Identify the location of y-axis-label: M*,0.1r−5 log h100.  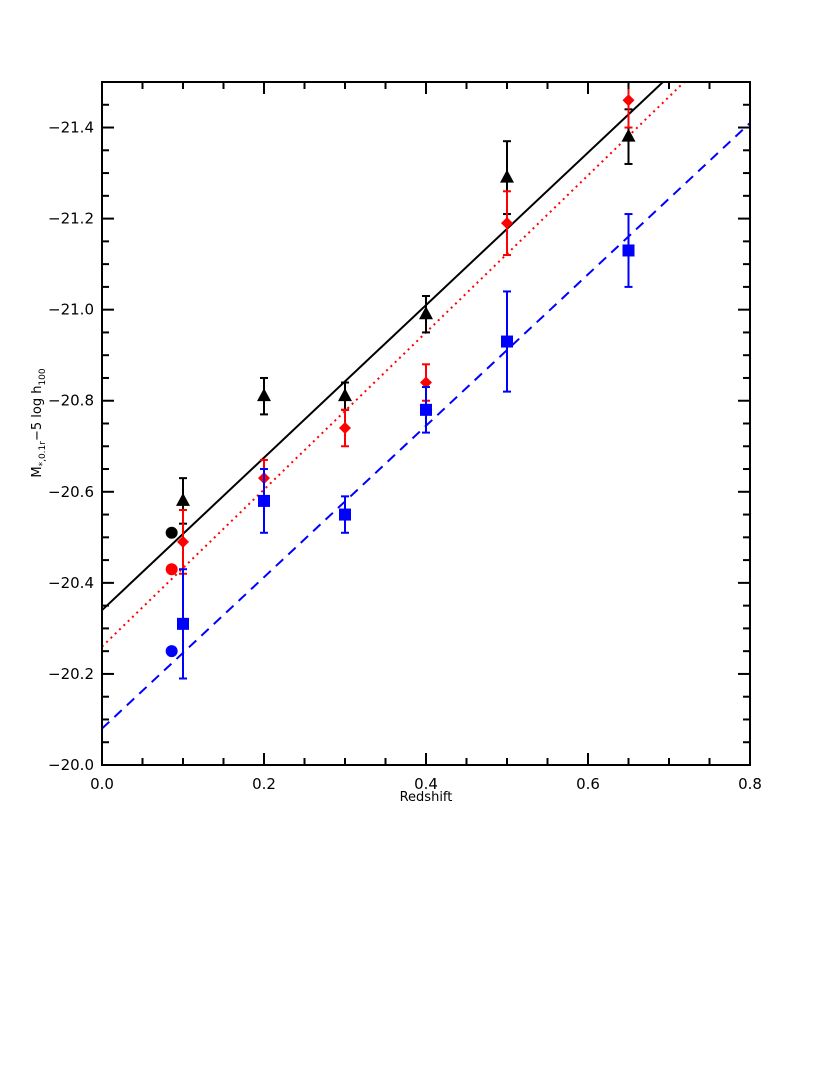
(39, 423).